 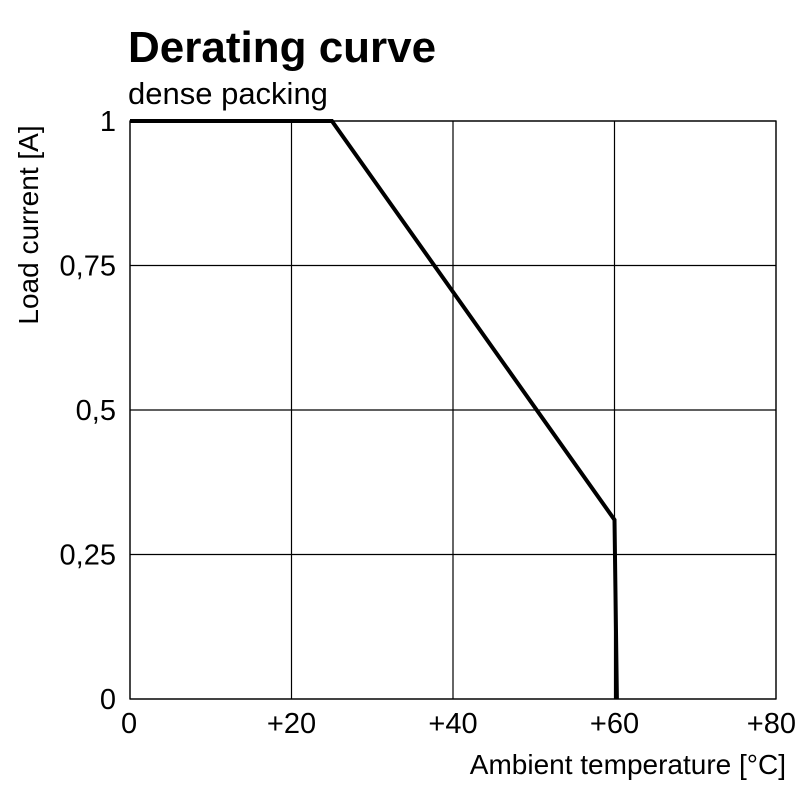 What do you see at coordinates (96, 411) in the screenshot?
I see `y-tick-label: 0,5` at bounding box center [96, 411].